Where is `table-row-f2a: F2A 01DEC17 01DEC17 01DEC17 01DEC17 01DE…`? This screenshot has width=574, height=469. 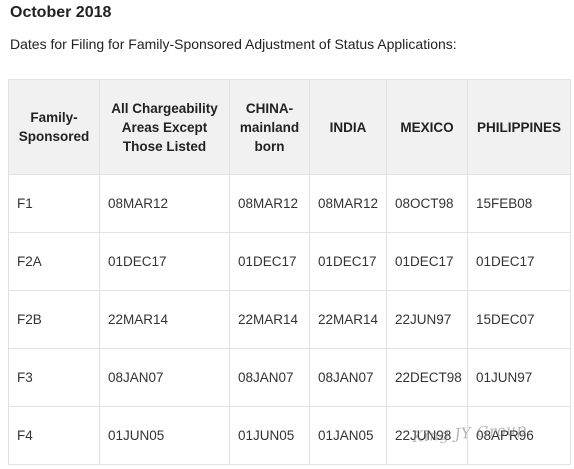 table-row-f2a: F2A 01DEC17 01DEC17 01DEC17 01DEC17 01DE… is located at coordinates (289, 261).